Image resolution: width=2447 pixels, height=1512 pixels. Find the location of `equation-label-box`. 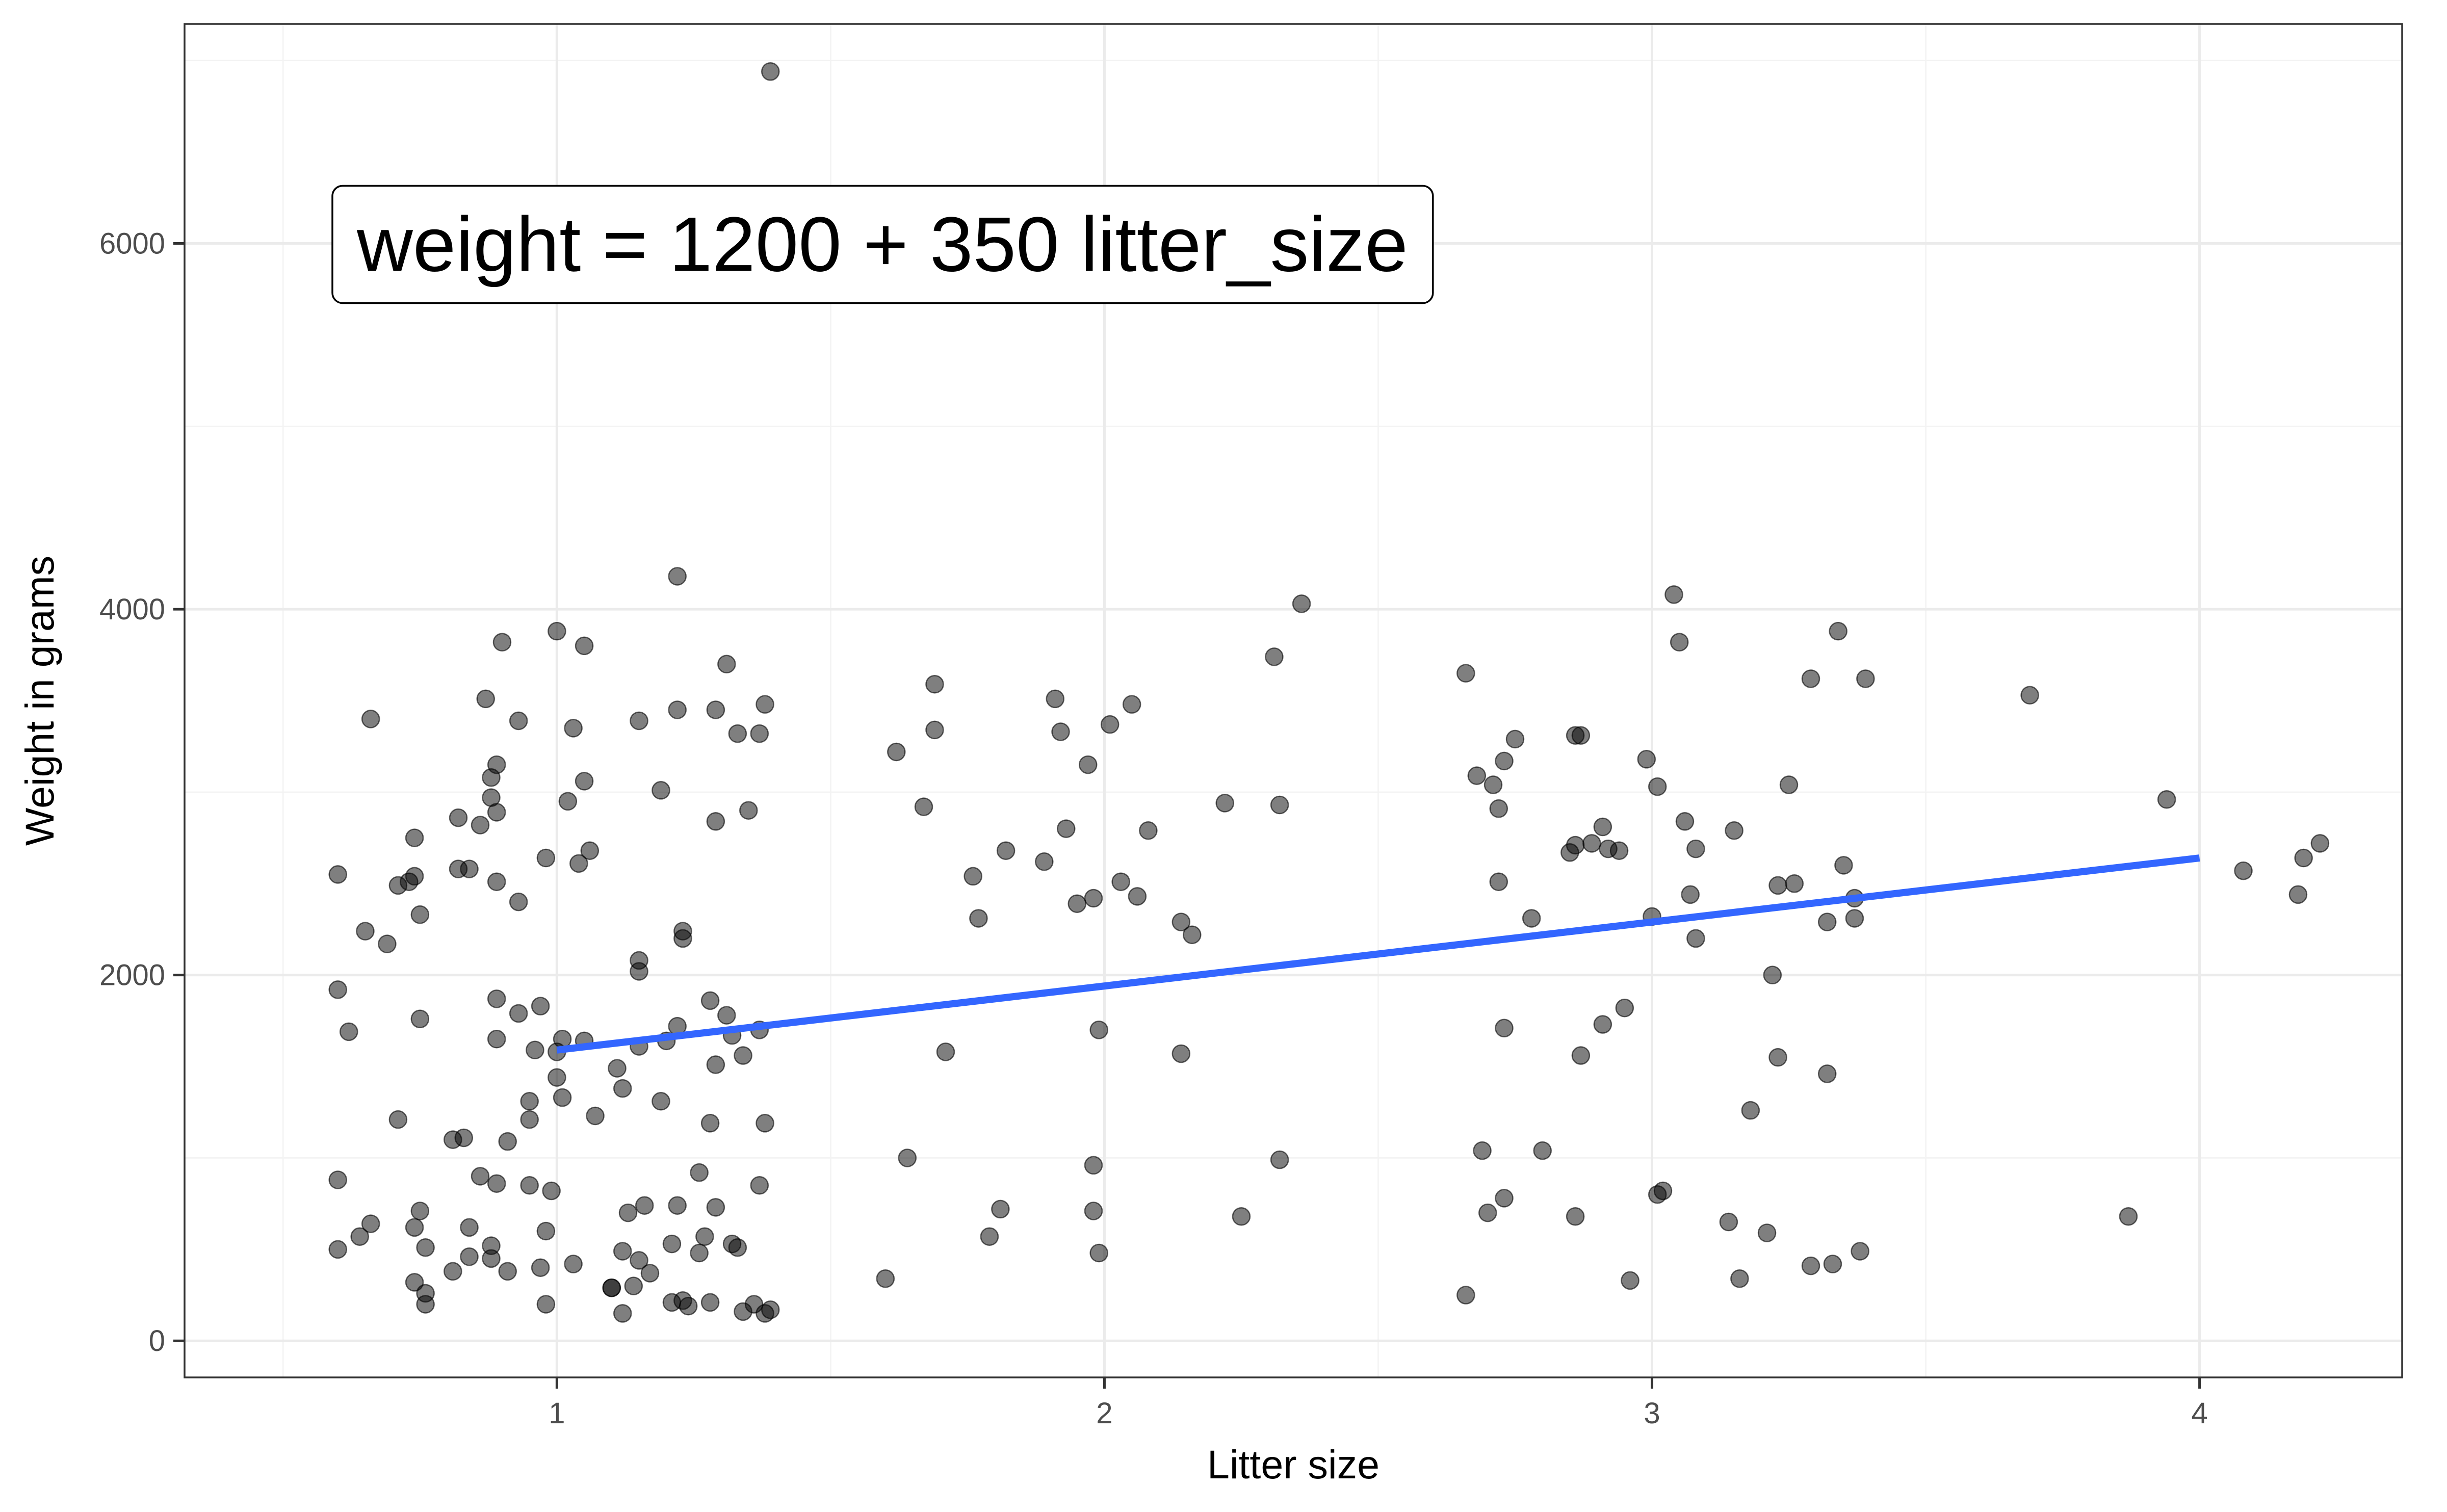

equation-label-box is located at coordinates (882, 244).